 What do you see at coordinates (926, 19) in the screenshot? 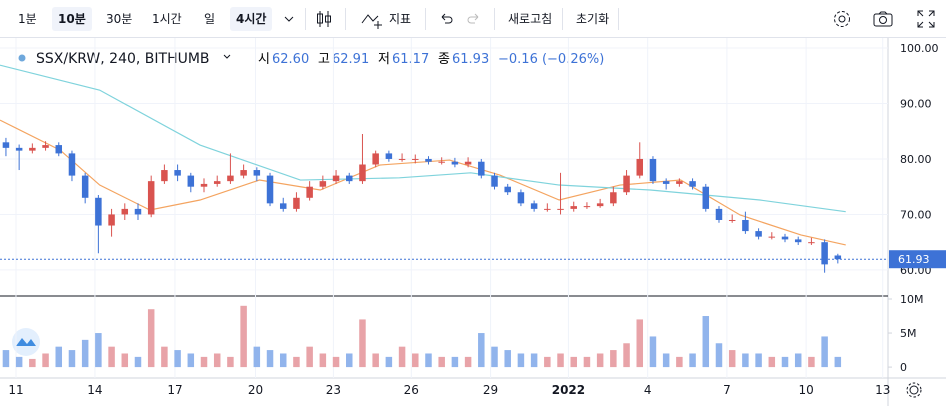
I see `fullscreen-icon` at bounding box center [926, 19].